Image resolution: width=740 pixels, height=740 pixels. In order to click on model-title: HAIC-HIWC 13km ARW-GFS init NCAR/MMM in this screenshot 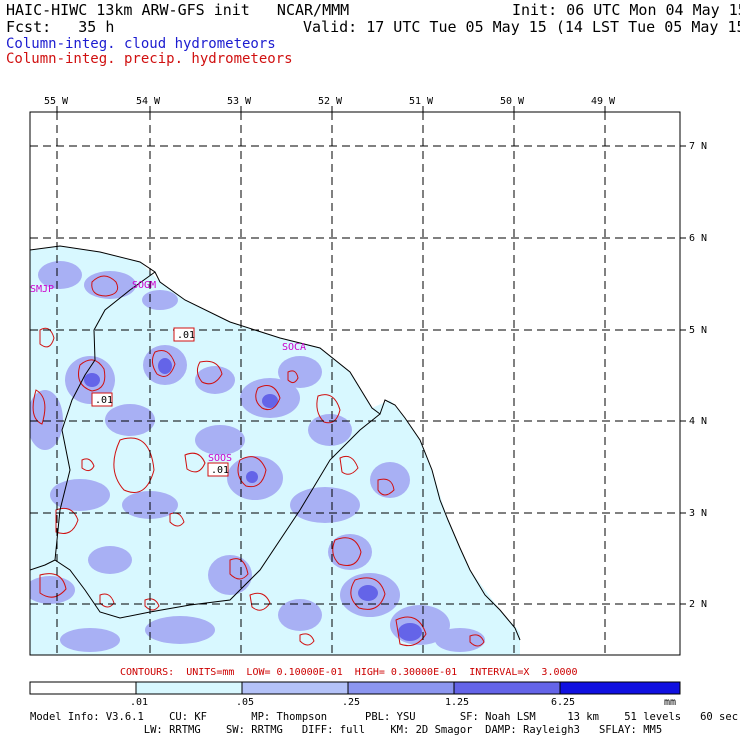, I will do `click(178, 10)`.